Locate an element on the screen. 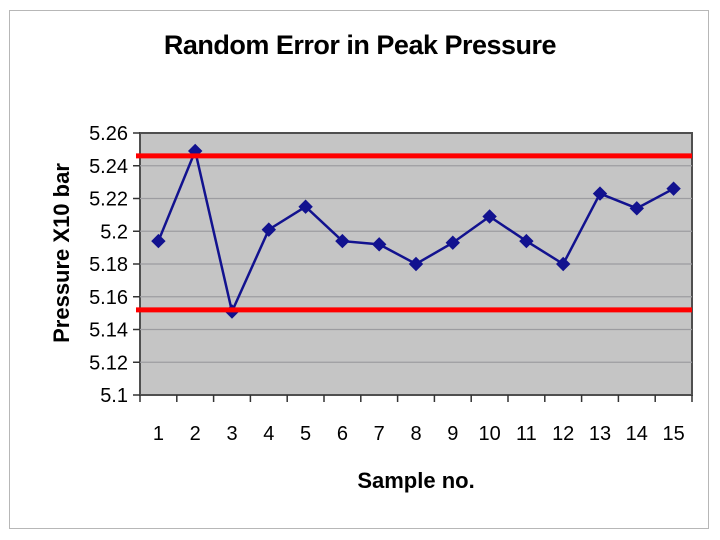 The image size is (720, 540). y-tick-label: 5.18 is located at coordinates (108, 265).